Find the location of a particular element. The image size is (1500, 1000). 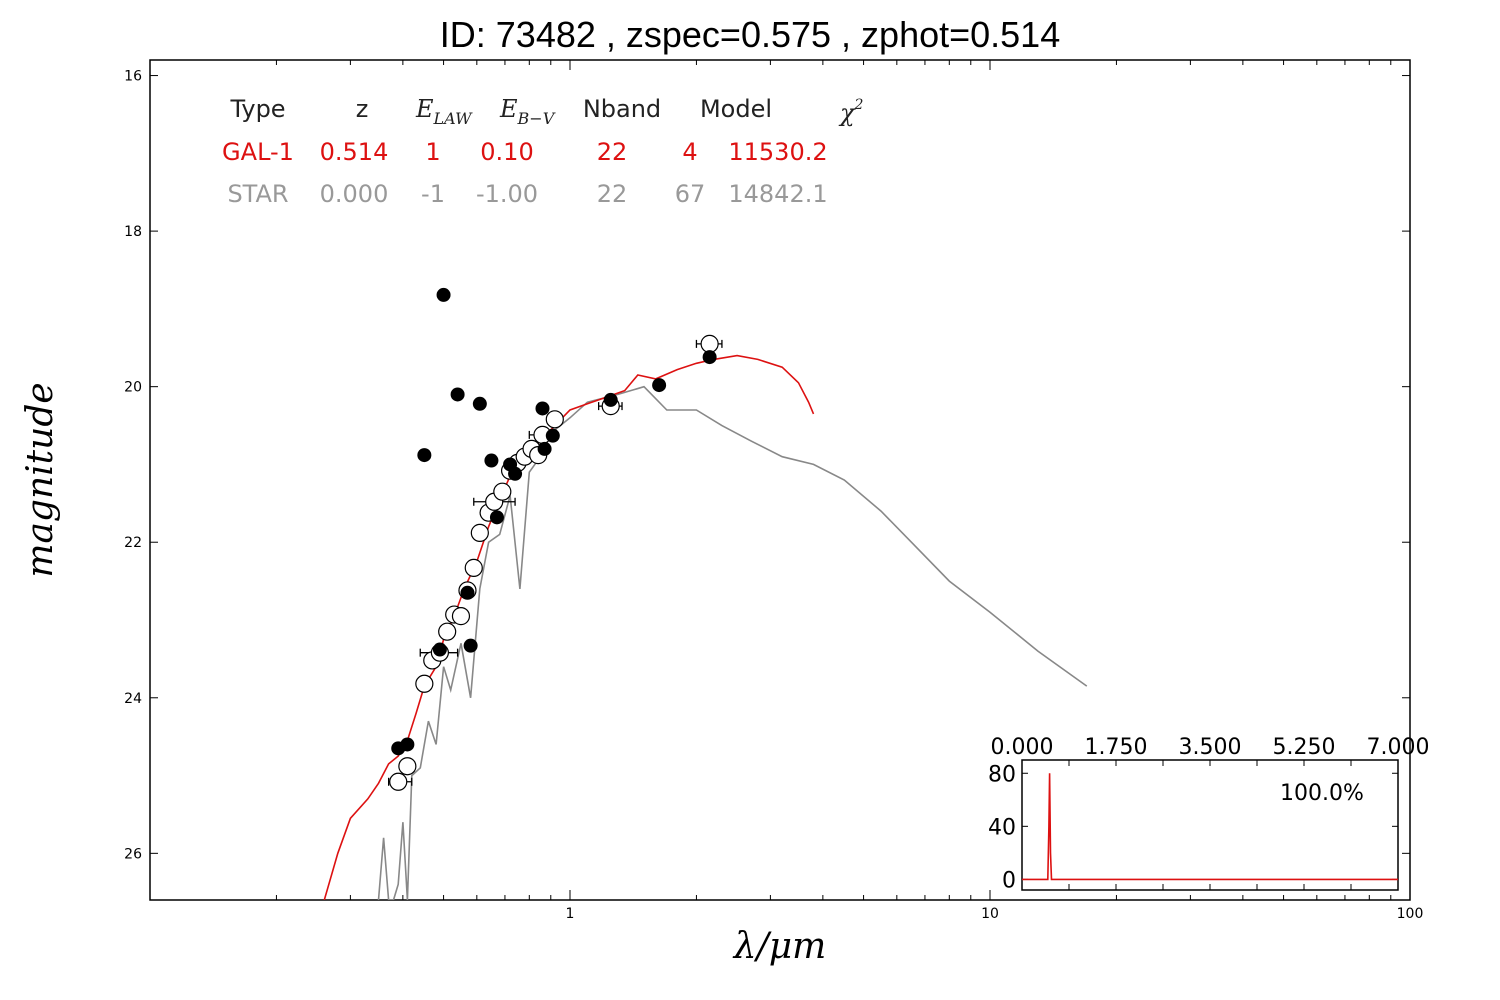

y-axis-label: magnitude is located at coordinates (40, 479).